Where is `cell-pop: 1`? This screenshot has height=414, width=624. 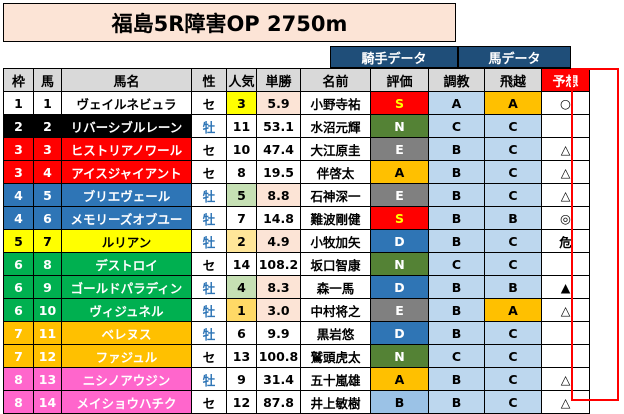 cell-pop: 1 is located at coordinates (241, 310).